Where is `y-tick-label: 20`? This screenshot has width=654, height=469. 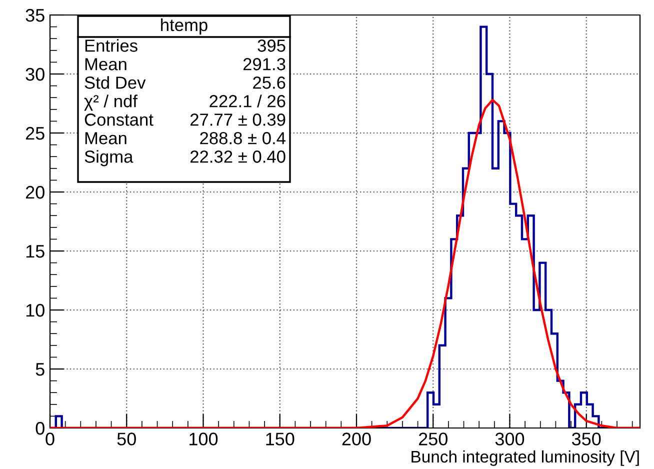 y-tick-label: 20 is located at coordinates (35, 192).